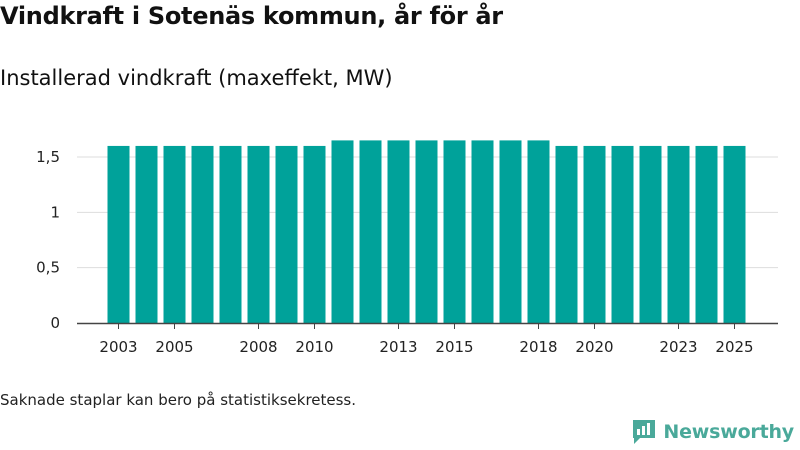 The image size is (800, 450). What do you see at coordinates (594, 347) in the screenshot?
I see `x-tick-label: 2020` at bounding box center [594, 347].